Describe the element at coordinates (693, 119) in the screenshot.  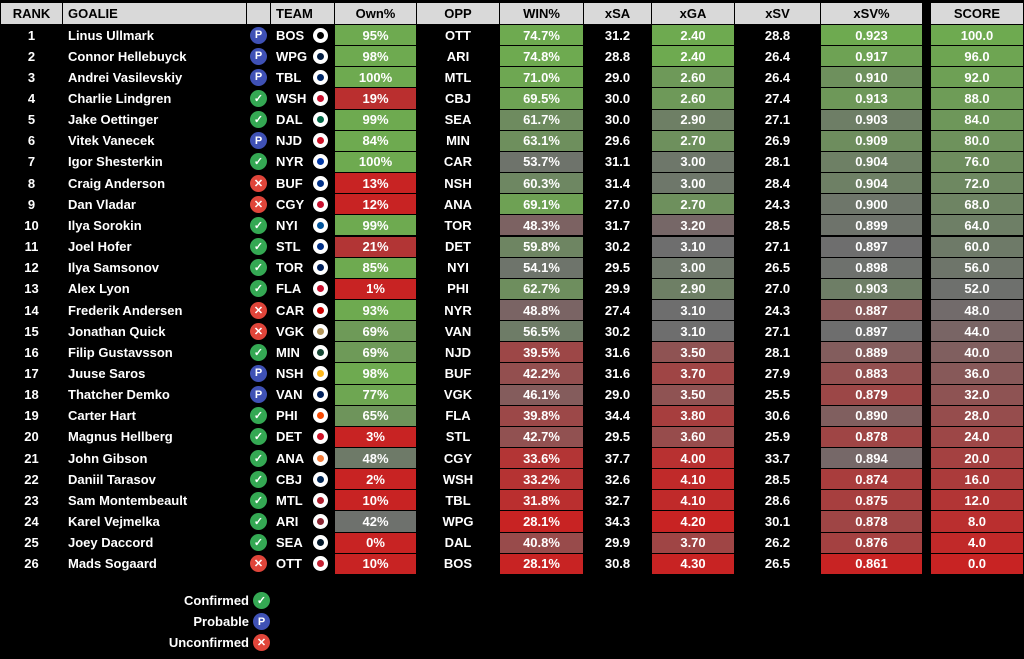
I see `cell-xga: 2.90` at that location.